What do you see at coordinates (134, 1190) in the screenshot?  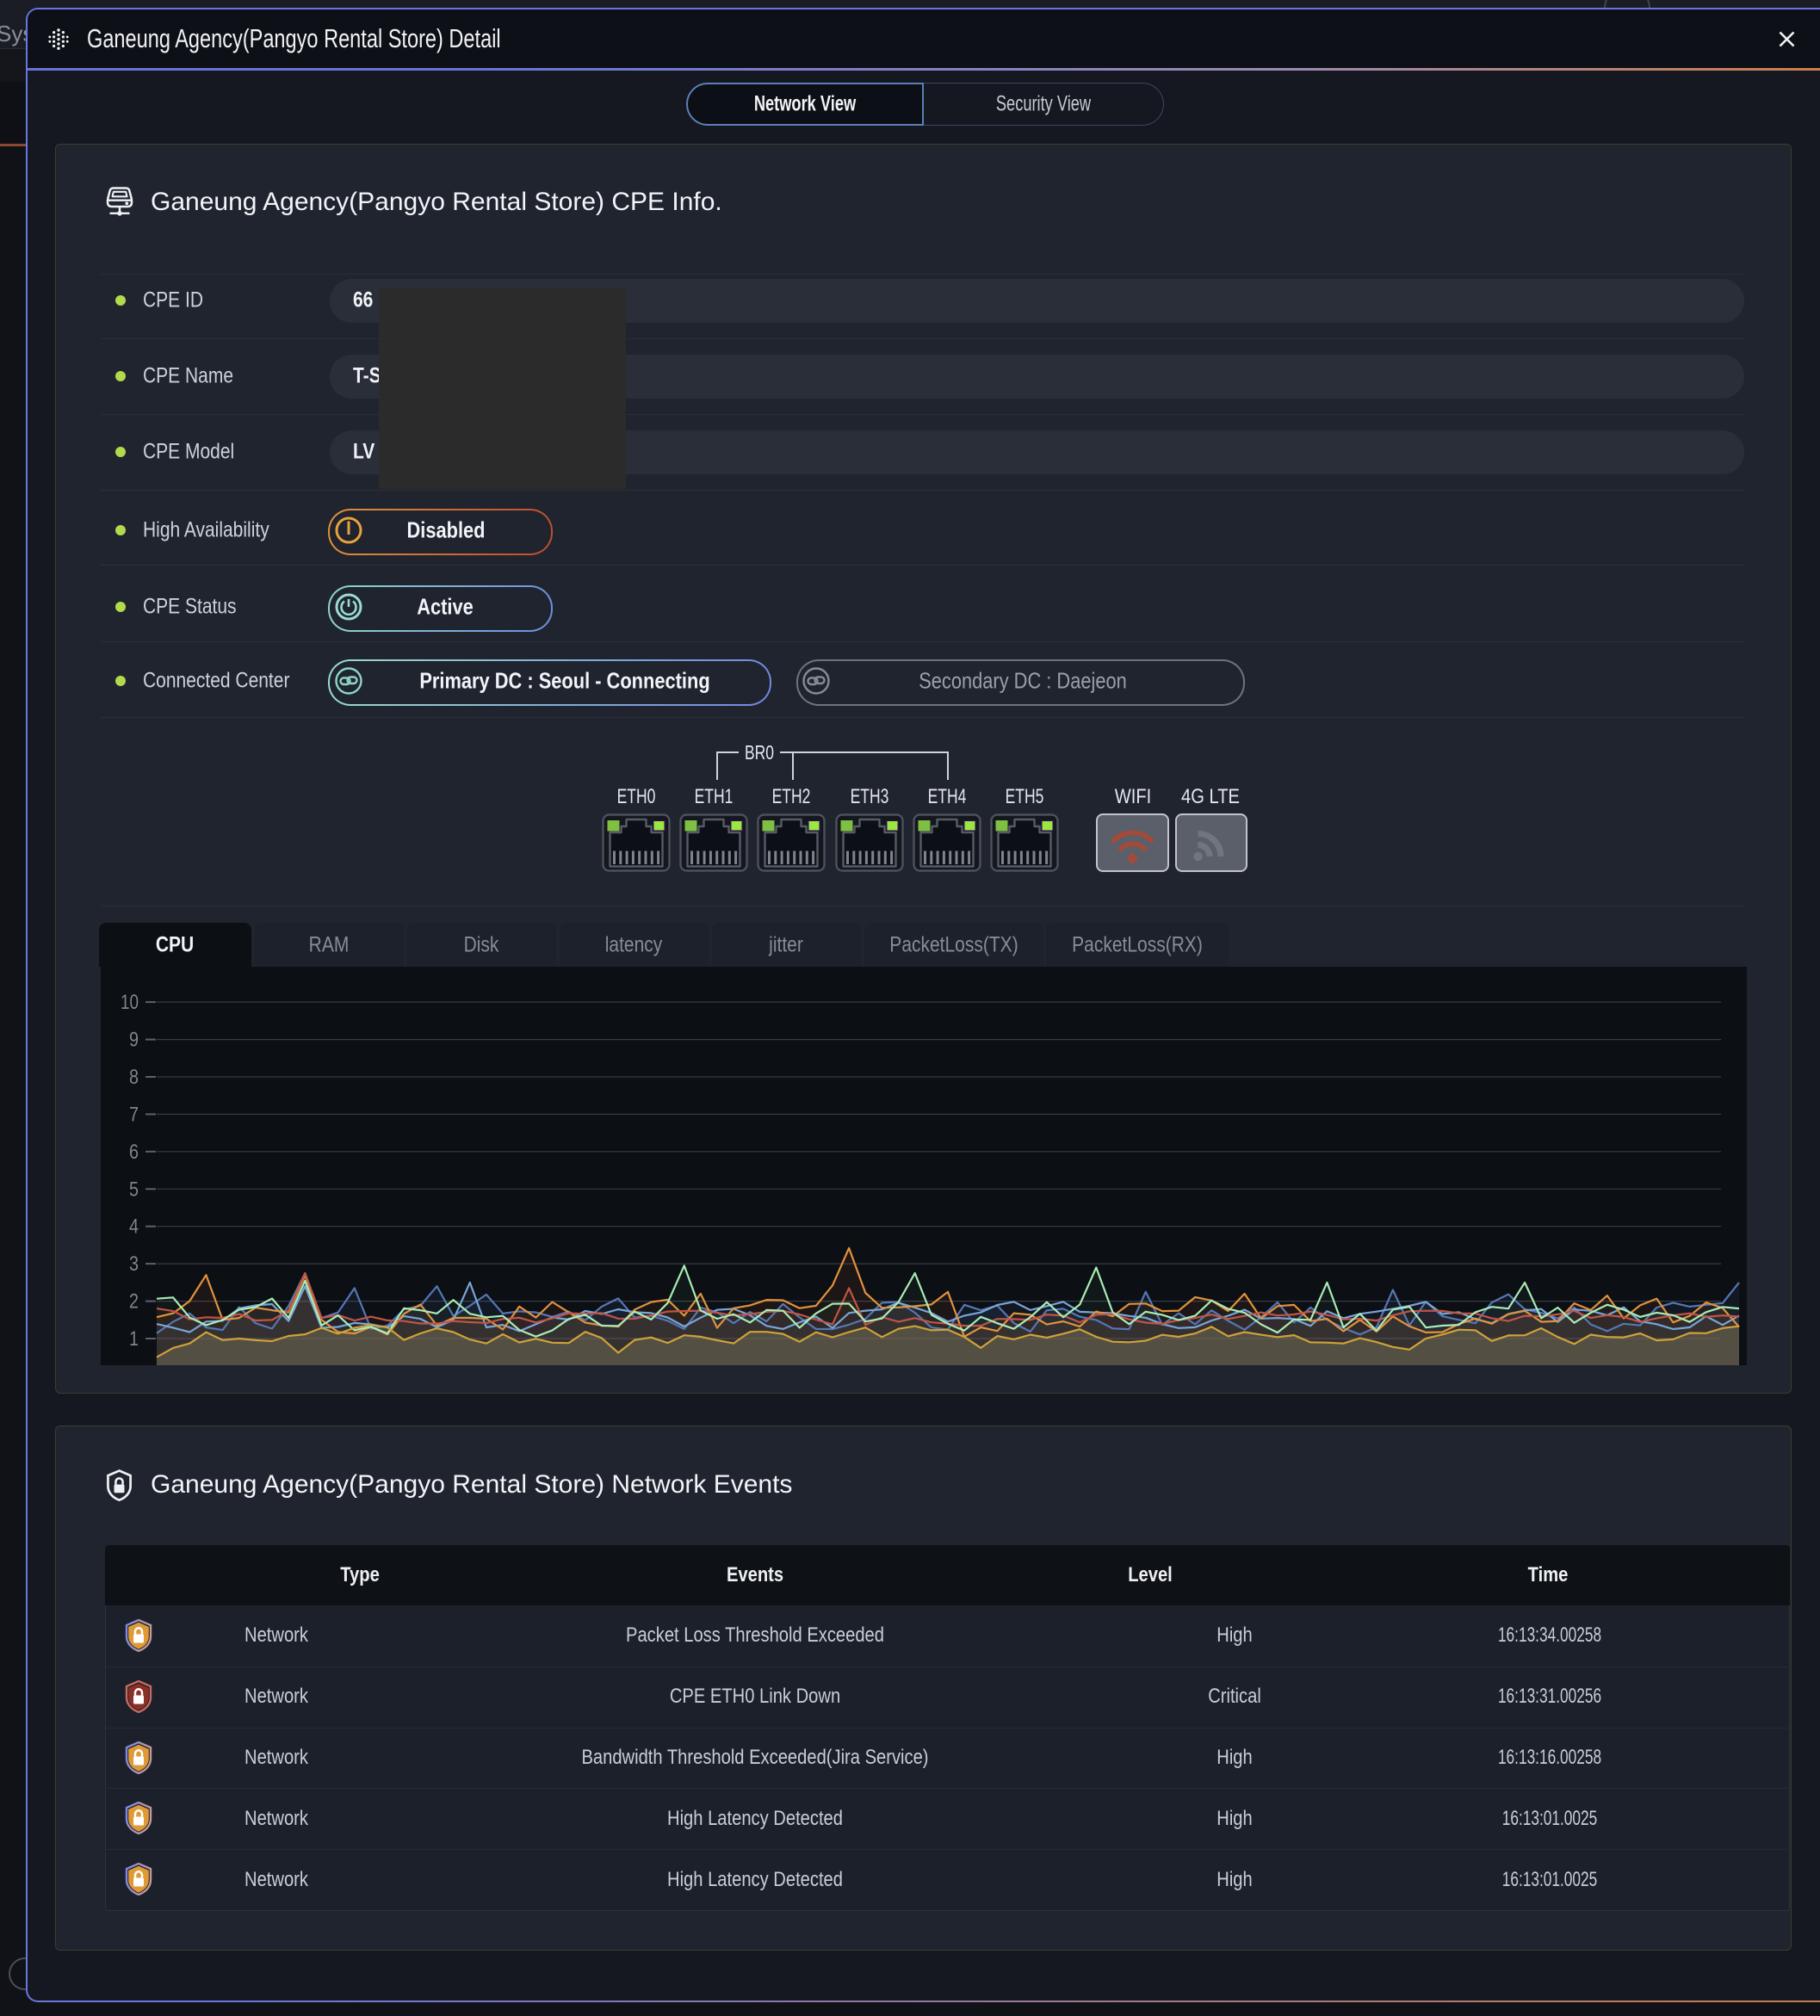 I see `svg-text: 5` at bounding box center [134, 1190].